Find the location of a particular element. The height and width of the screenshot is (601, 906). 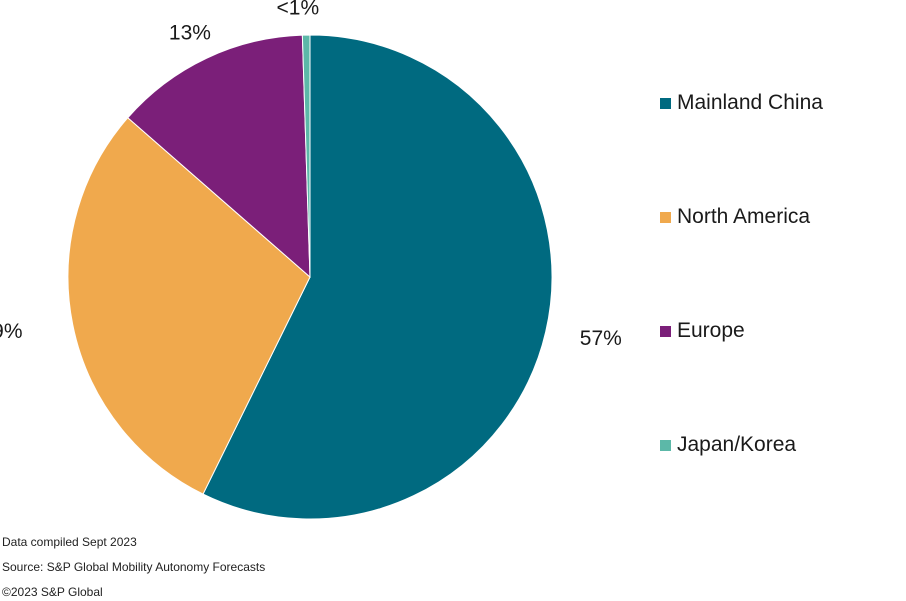

legend-item-mainland-china: Mainland China is located at coordinates (741, 103).